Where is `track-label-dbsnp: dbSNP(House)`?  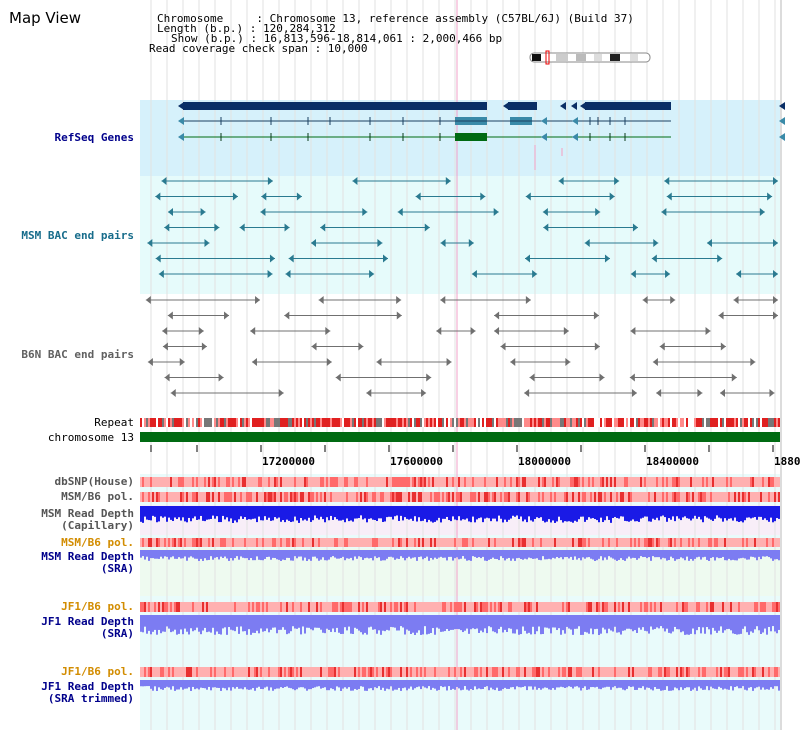 track-label-dbsnp: dbSNP(House) is located at coordinates (94, 481).